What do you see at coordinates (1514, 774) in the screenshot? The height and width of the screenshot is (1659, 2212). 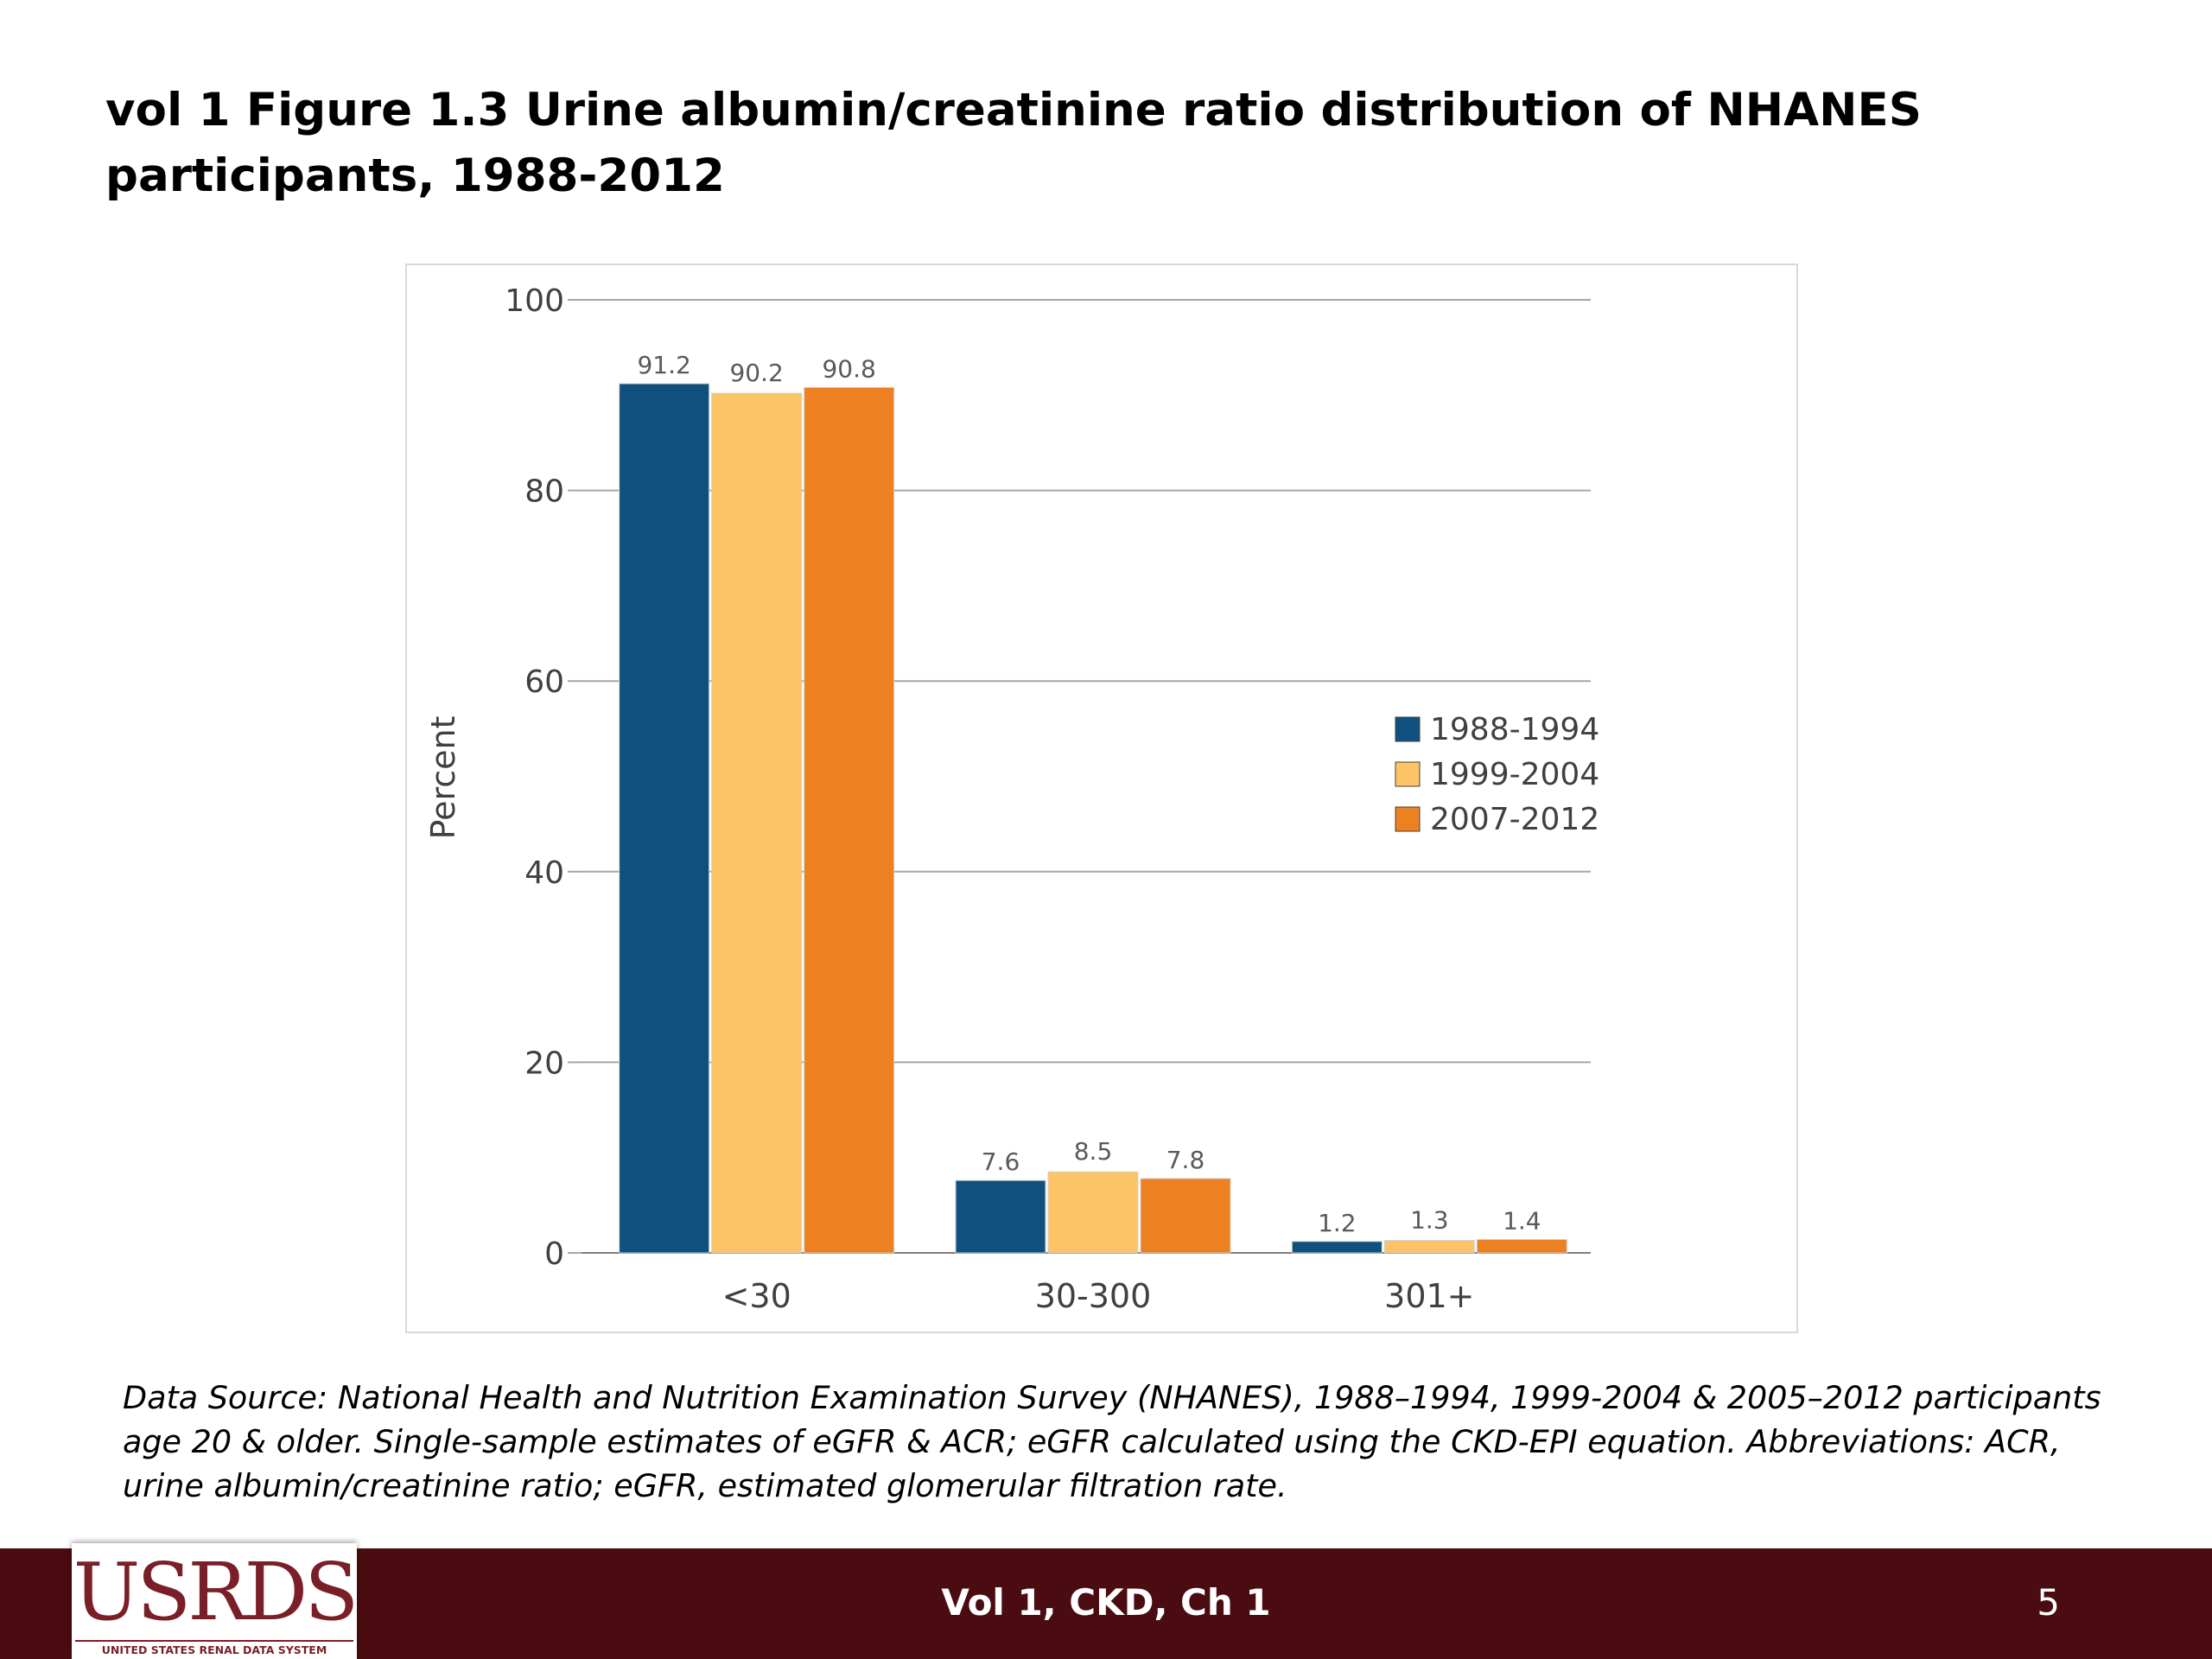 I see `legend-label: 1999-2004` at bounding box center [1514, 774].